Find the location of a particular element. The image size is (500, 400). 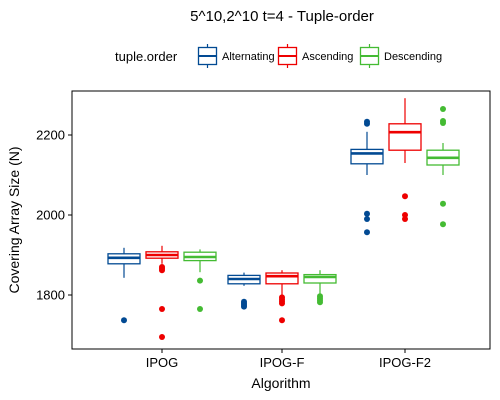

legend-item-descending: Descending is located at coordinates (400, 56).